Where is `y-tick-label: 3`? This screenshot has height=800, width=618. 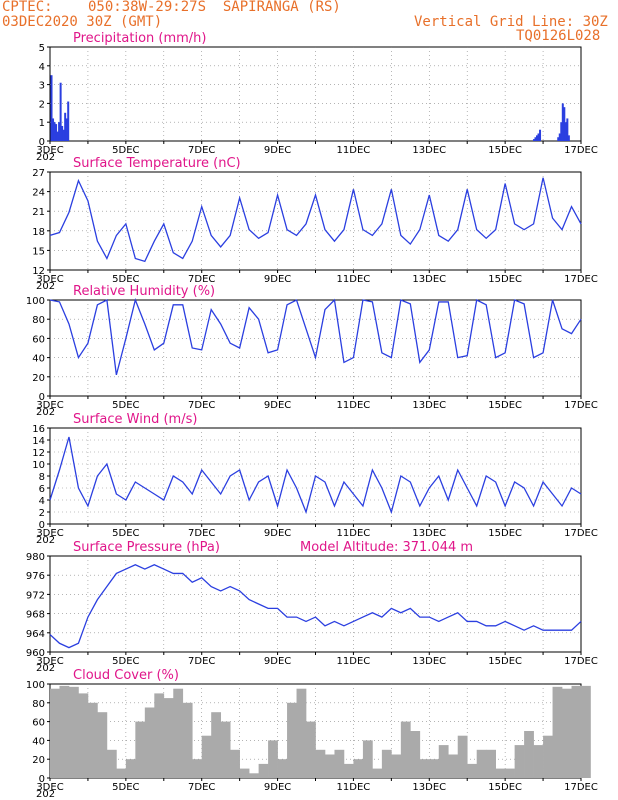
y-tick-label: 3 is located at coordinates (42, 86).